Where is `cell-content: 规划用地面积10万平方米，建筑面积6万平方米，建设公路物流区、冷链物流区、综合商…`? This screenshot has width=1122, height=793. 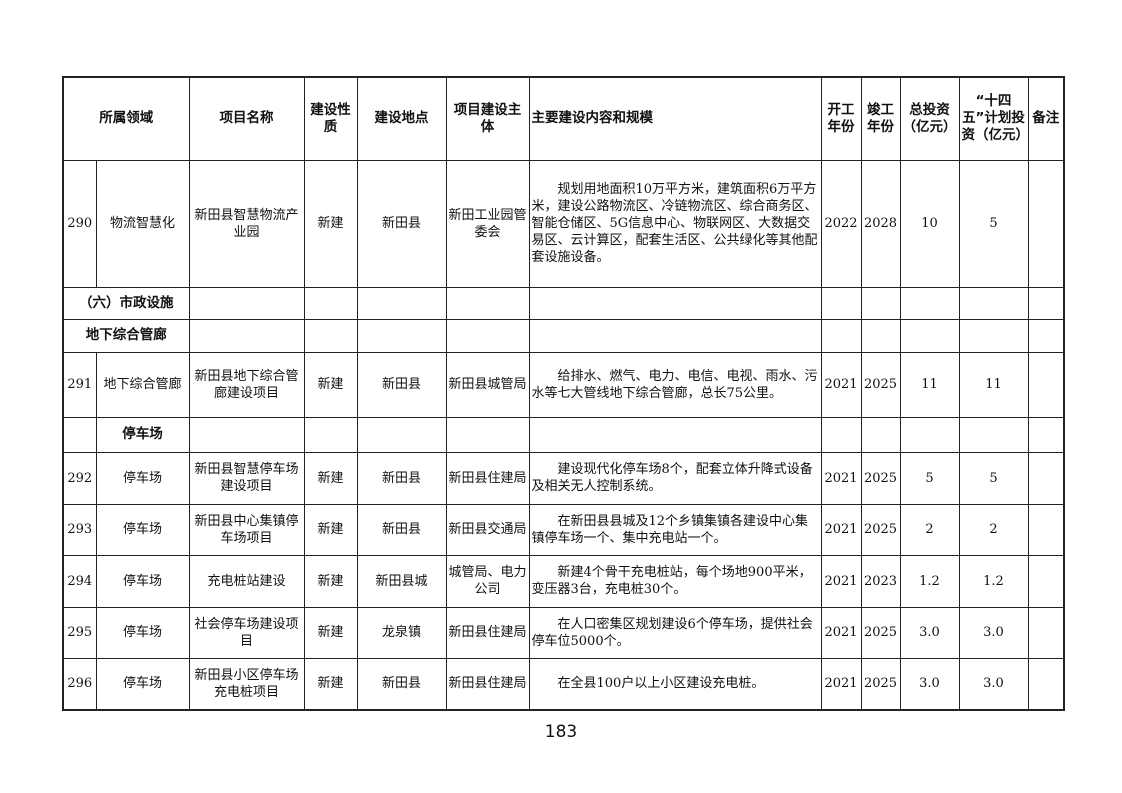
cell-content: 规划用地面积10万平方米，建筑面积6万平方米，建设公路物流区、冷链物流区、综合商… is located at coordinates (675, 223).